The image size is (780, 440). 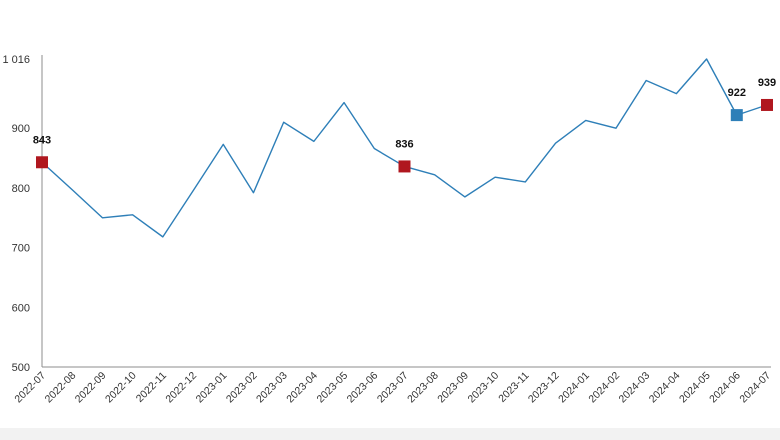 I want to click on x-tick-label: 2023-02, so click(x=242, y=388).